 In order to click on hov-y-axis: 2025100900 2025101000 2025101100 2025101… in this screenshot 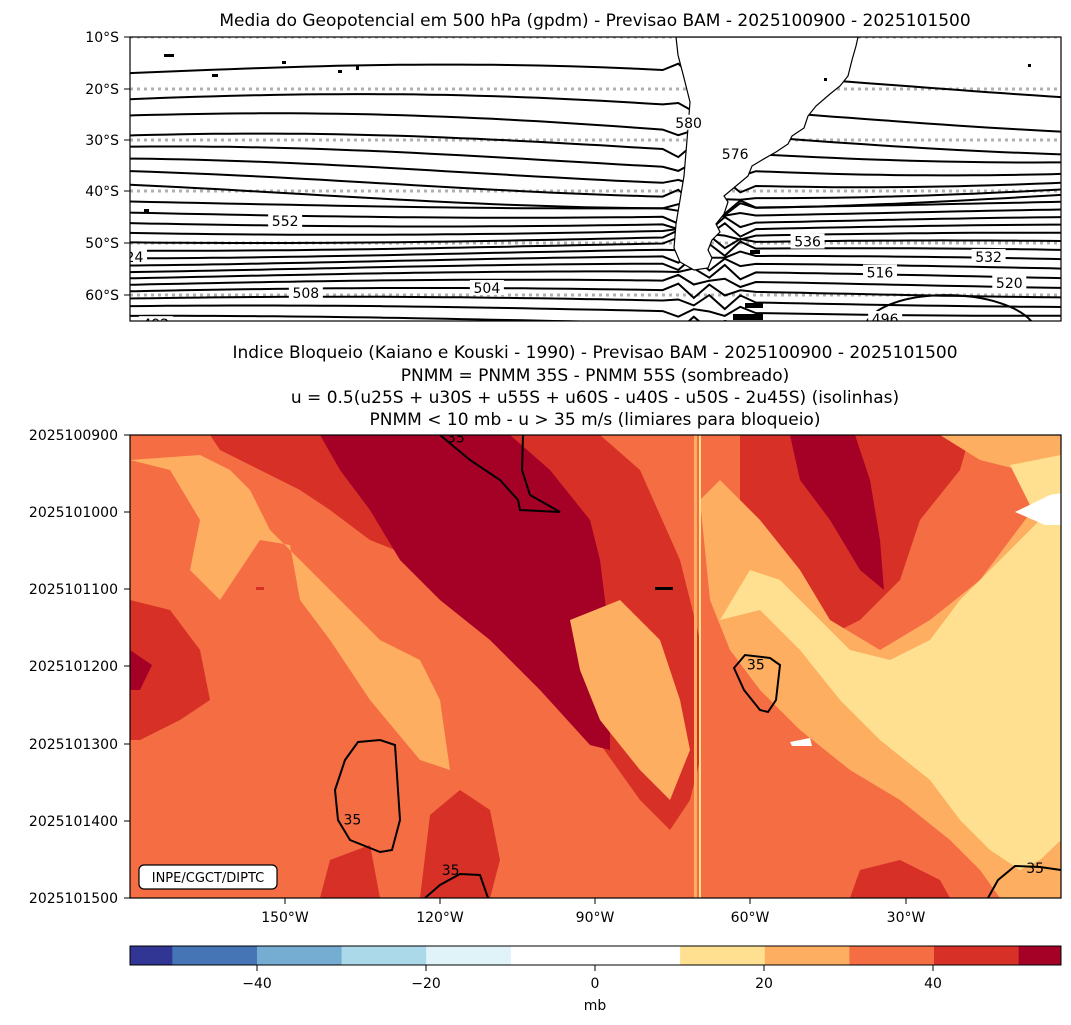, I will do `click(79, 667)`.